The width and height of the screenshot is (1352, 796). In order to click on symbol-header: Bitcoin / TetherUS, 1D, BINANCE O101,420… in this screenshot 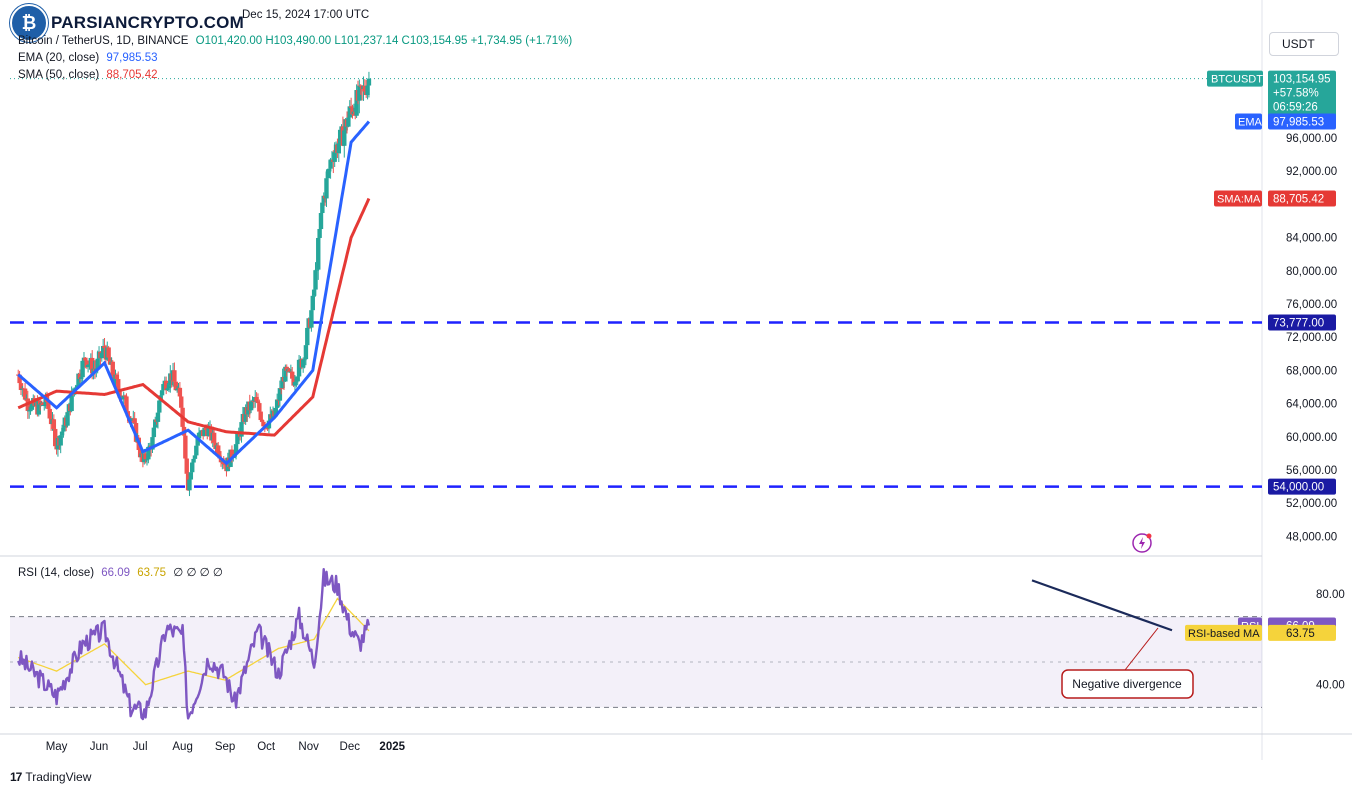, I will do `click(295, 41)`.